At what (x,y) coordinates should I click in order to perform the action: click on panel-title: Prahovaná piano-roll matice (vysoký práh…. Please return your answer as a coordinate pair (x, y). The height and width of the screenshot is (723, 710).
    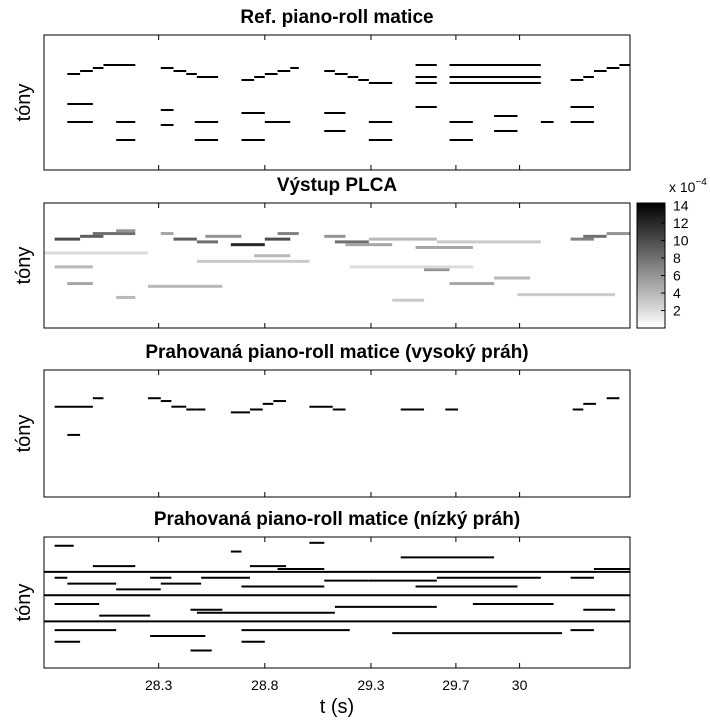
    Looking at the image, I should click on (336, 352).